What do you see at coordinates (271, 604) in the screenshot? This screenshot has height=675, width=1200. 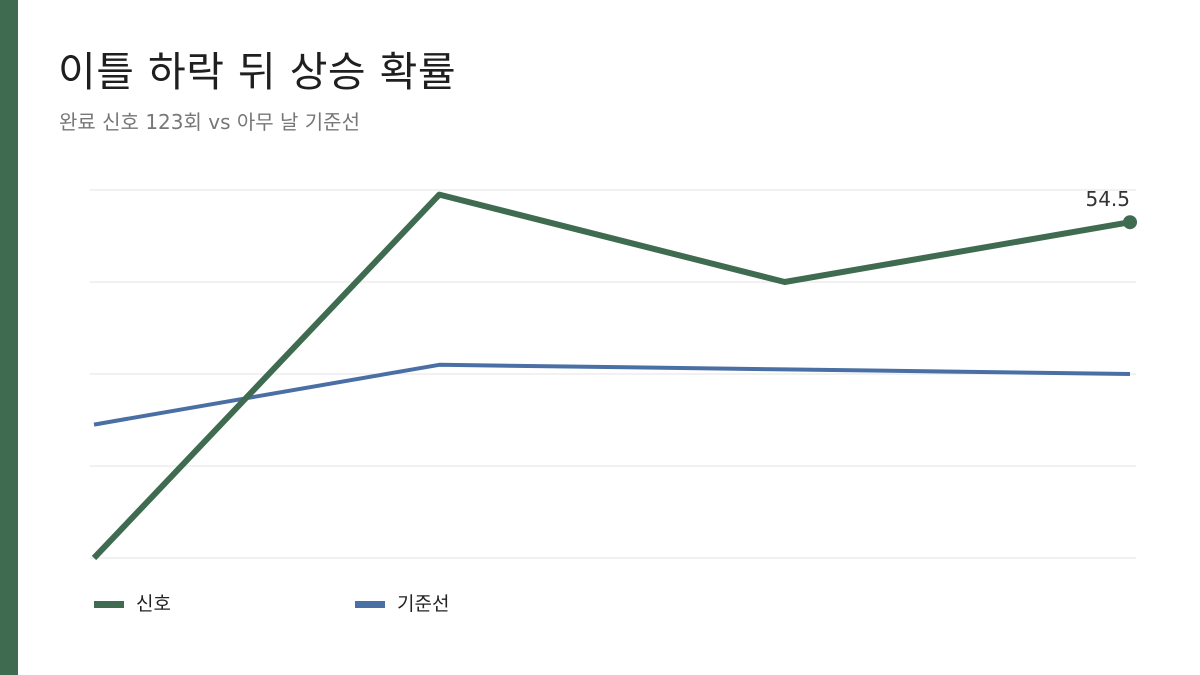 I see `legend: 신호 기준선` at bounding box center [271, 604].